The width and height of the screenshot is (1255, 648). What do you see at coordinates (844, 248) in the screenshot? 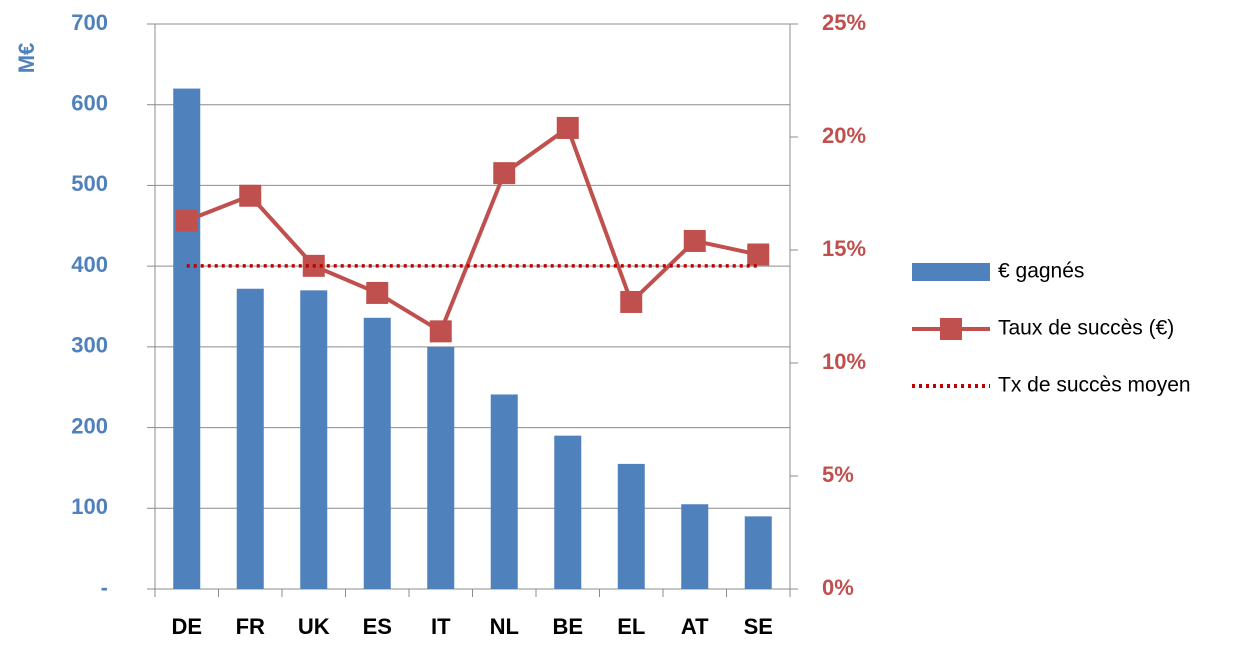
I see `y2-tick-label: 15%` at bounding box center [844, 248].